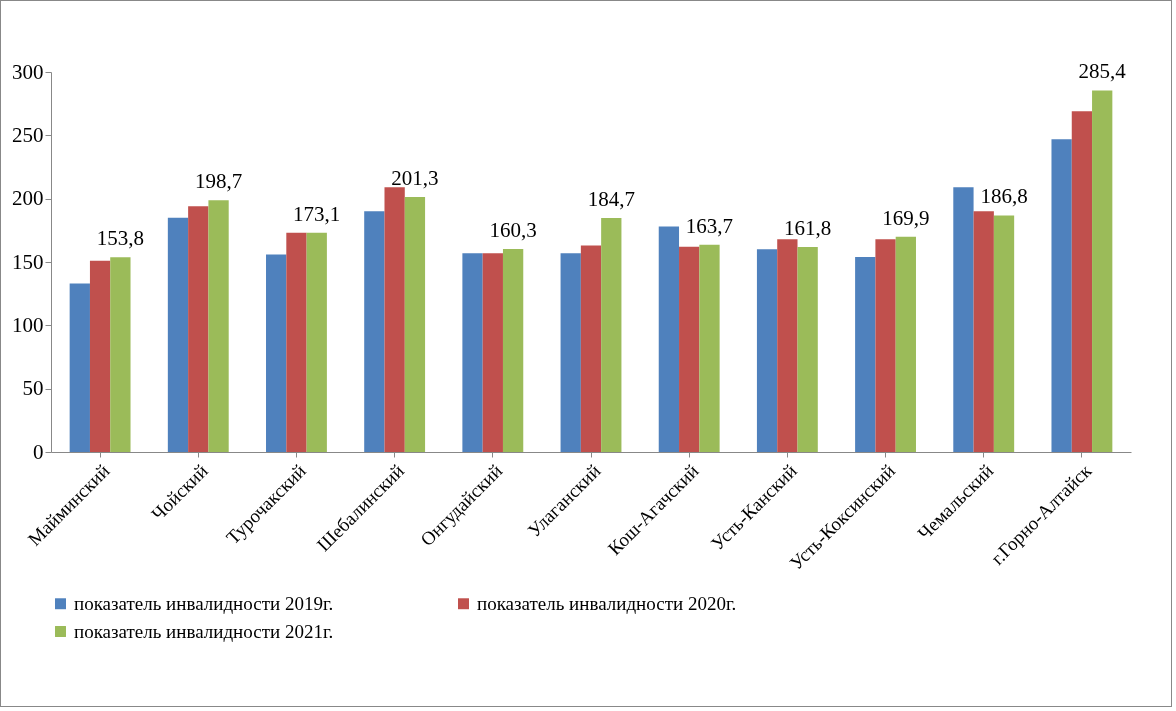 This screenshot has width=1176, height=711. What do you see at coordinates (218, 181) in the screenshot?
I see `data-label: 198,7` at bounding box center [218, 181].